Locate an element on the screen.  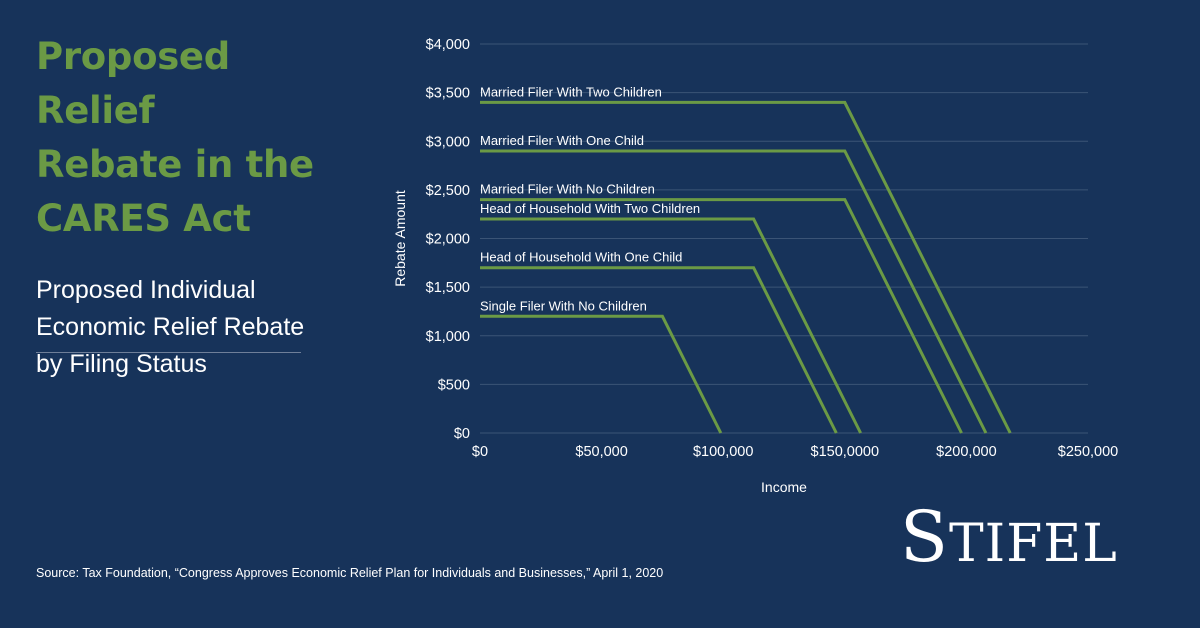
y-axis-label: Rebate Amount is located at coordinates (400, 238).